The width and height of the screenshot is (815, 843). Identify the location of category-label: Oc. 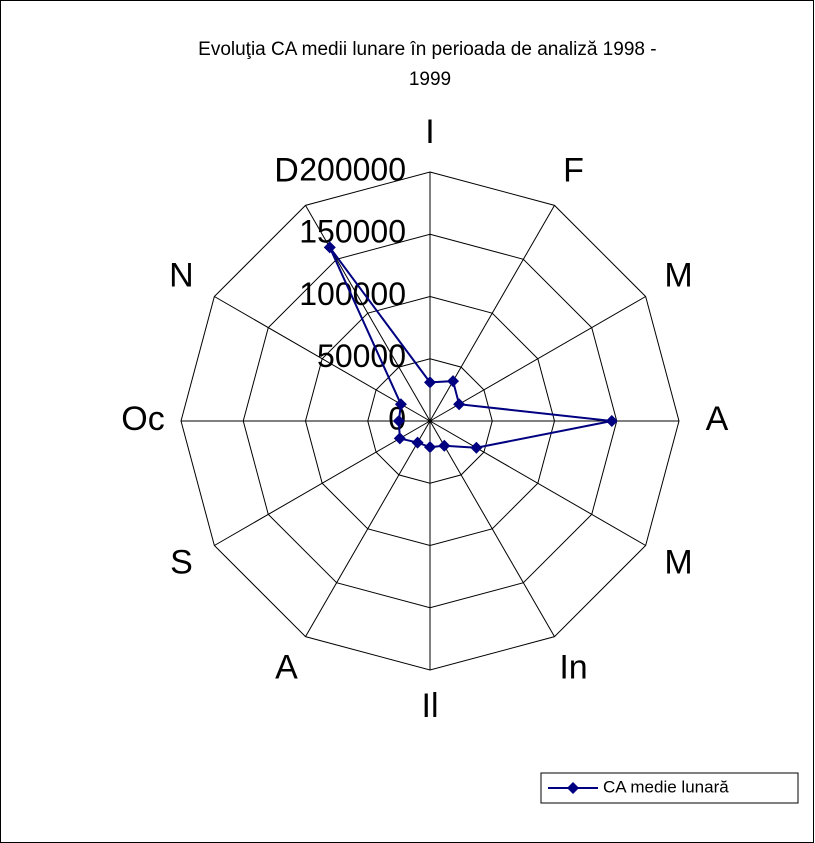
(142, 419).